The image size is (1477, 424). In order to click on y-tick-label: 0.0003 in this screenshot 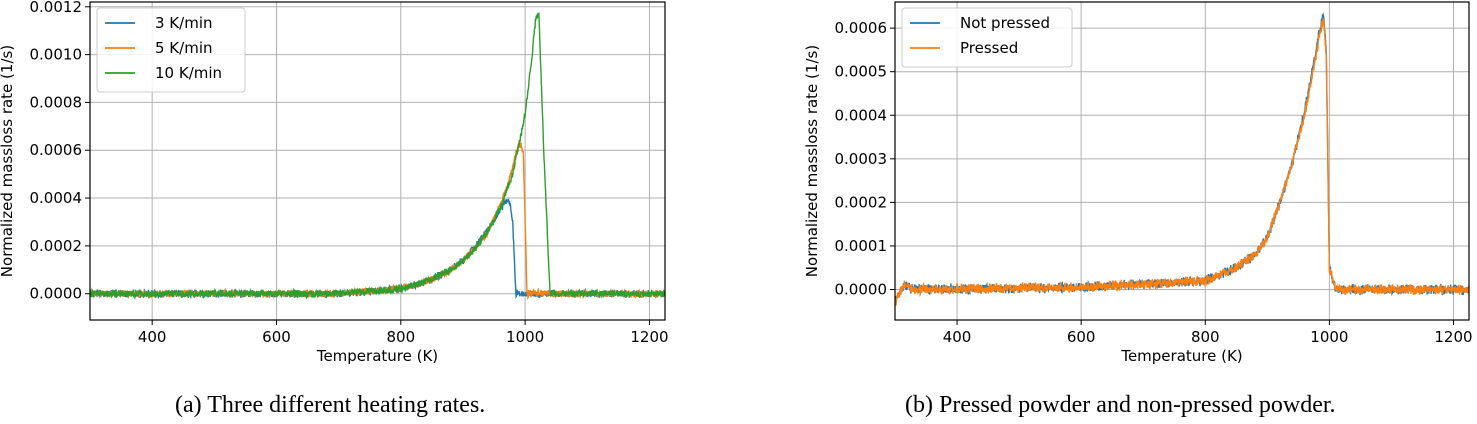, I will do `click(861, 159)`.